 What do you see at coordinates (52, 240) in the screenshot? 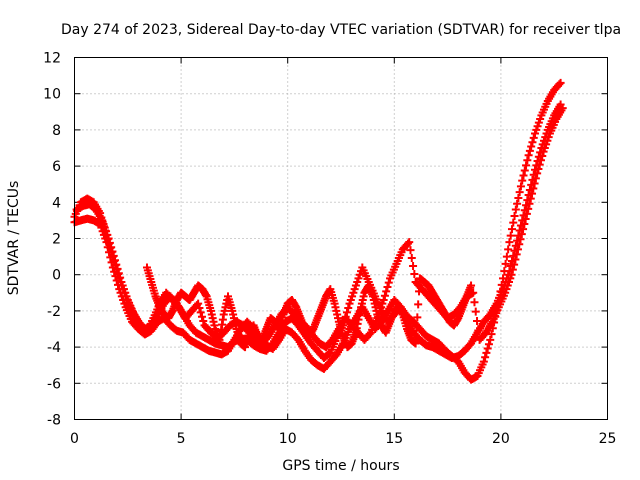
I see `y-tick-labels: -8 -6 -4 -2 0 2 4 6 8 10 12` at bounding box center [52, 240].